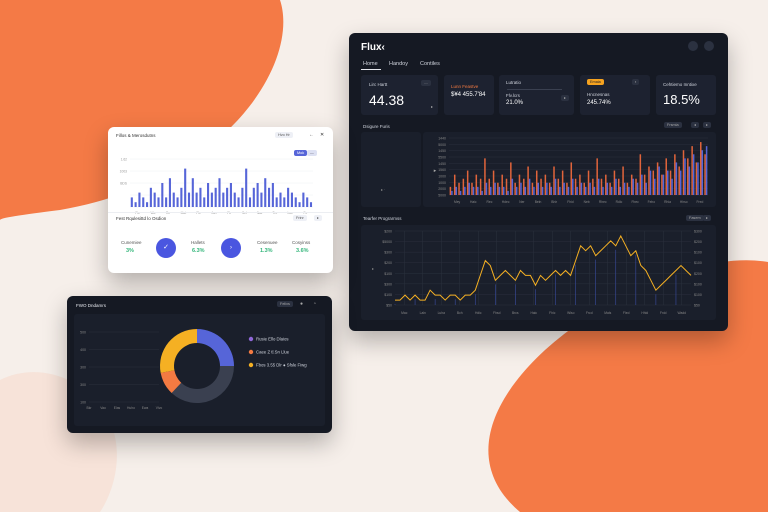  Describe the element at coordinates (382, 218) in the screenshot. I see `line-section-title: Tearfer Prograrmss` at that location.